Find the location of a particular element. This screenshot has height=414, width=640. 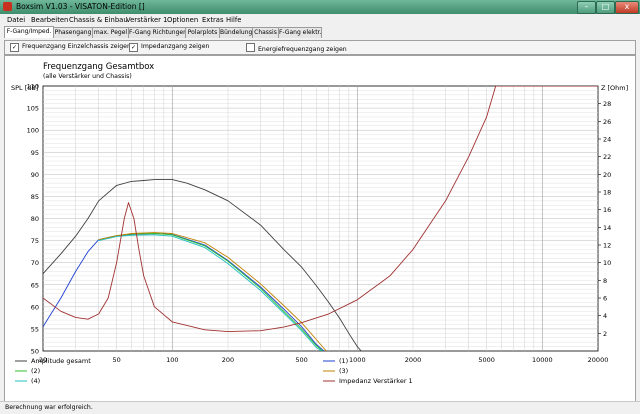

y2-tick-label: 24 is located at coordinates (607, 140).